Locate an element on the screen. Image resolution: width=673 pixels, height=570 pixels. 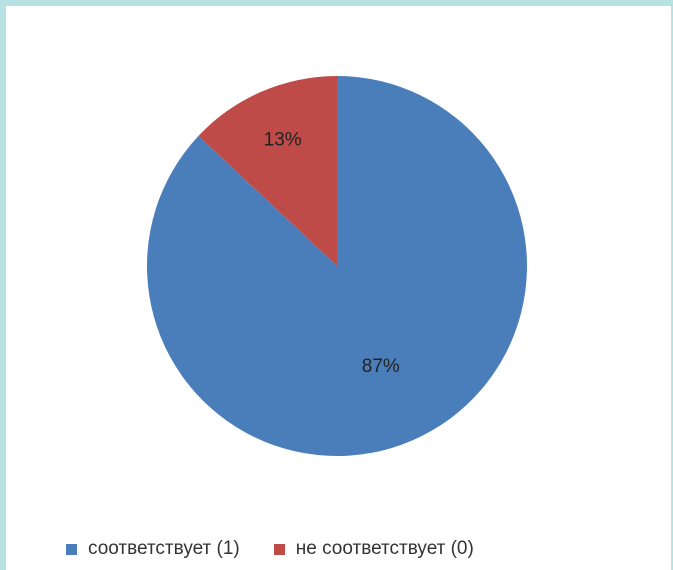
legend-swatch-matches is located at coordinates (71, 549).